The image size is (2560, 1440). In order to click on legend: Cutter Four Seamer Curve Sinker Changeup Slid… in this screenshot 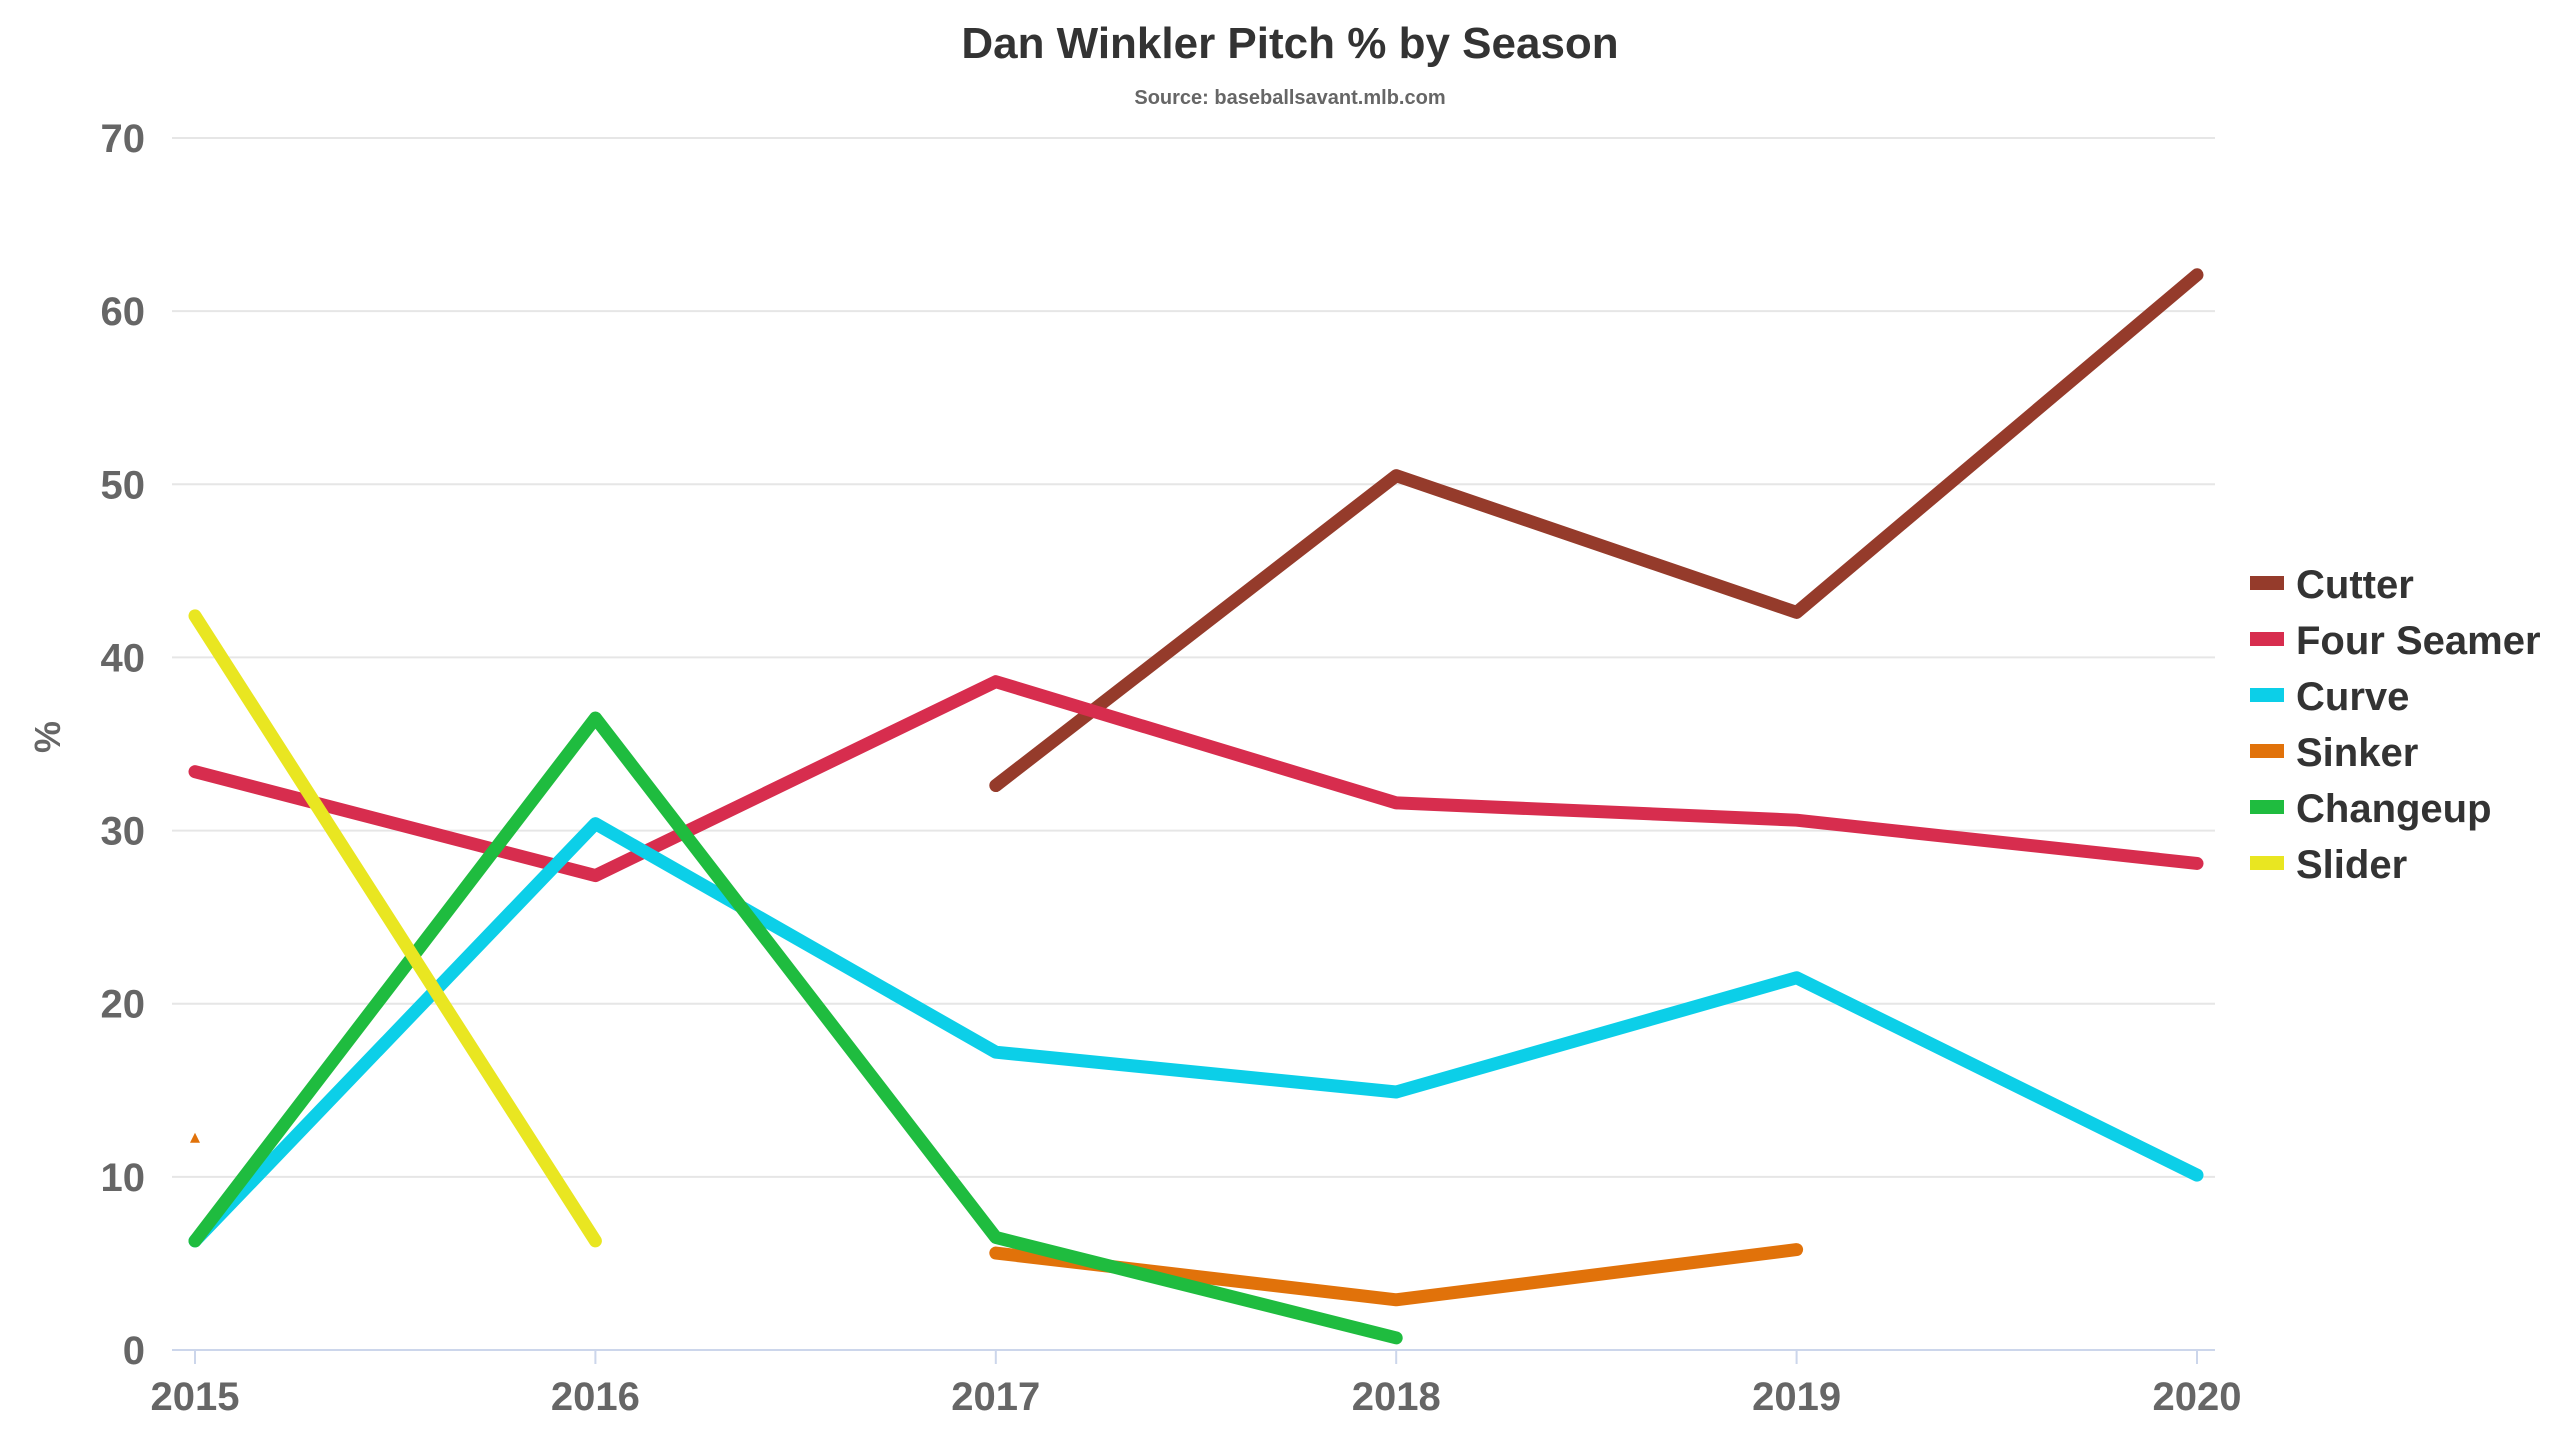, I will do `click(2395, 725)`.